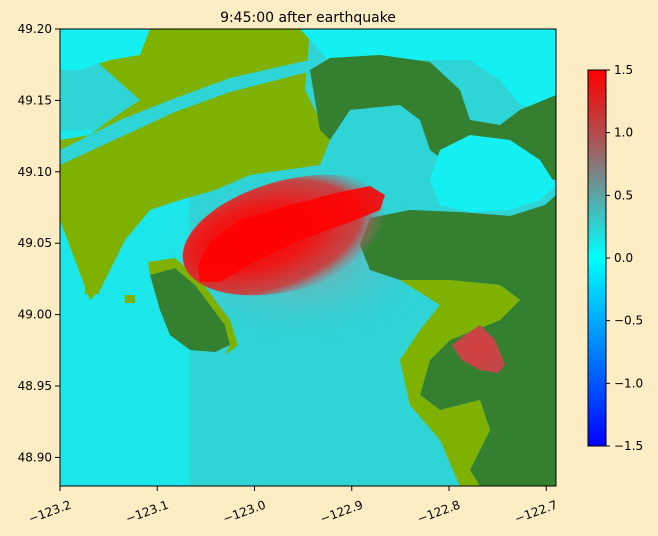 This screenshot has width=658, height=536. What do you see at coordinates (623, 133) in the screenshot?
I see `colorbar-tick-label: 1.0` at bounding box center [623, 133].